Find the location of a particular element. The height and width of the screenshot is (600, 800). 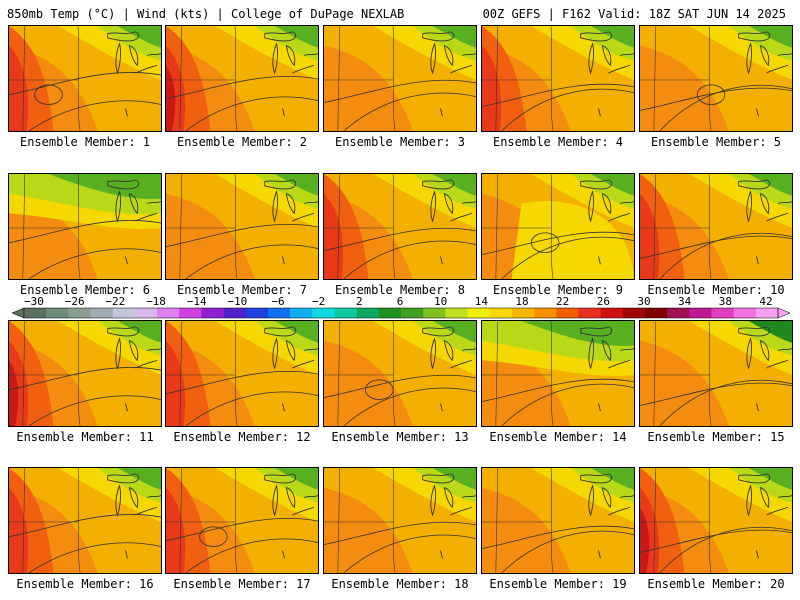

ensemble-member-label: Ensemble Member: 17 is located at coordinates (242, 584).